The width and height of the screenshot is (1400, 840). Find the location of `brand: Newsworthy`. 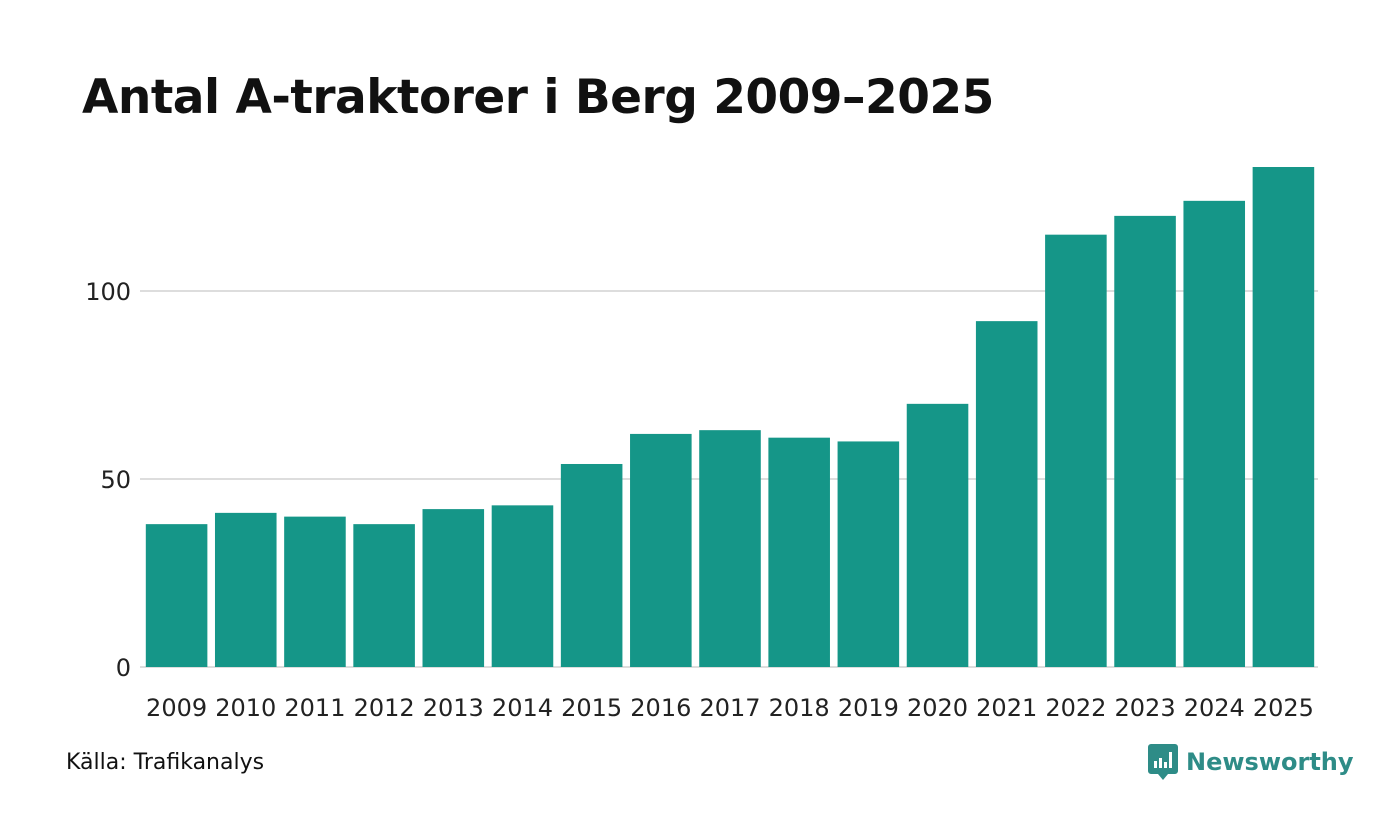

brand: Newsworthy is located at coordinates (1251, 762).